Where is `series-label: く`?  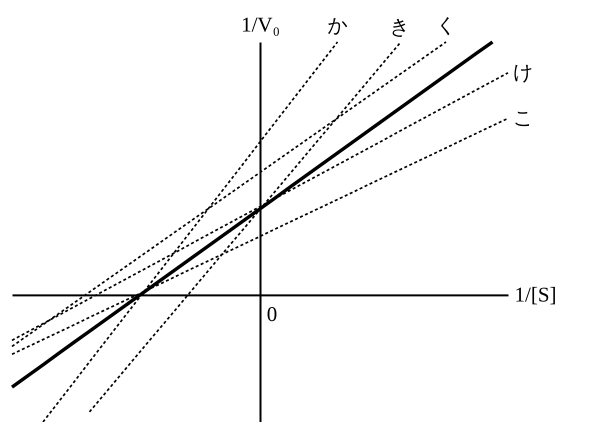
series-label: く is located at coordinates (446, 25).